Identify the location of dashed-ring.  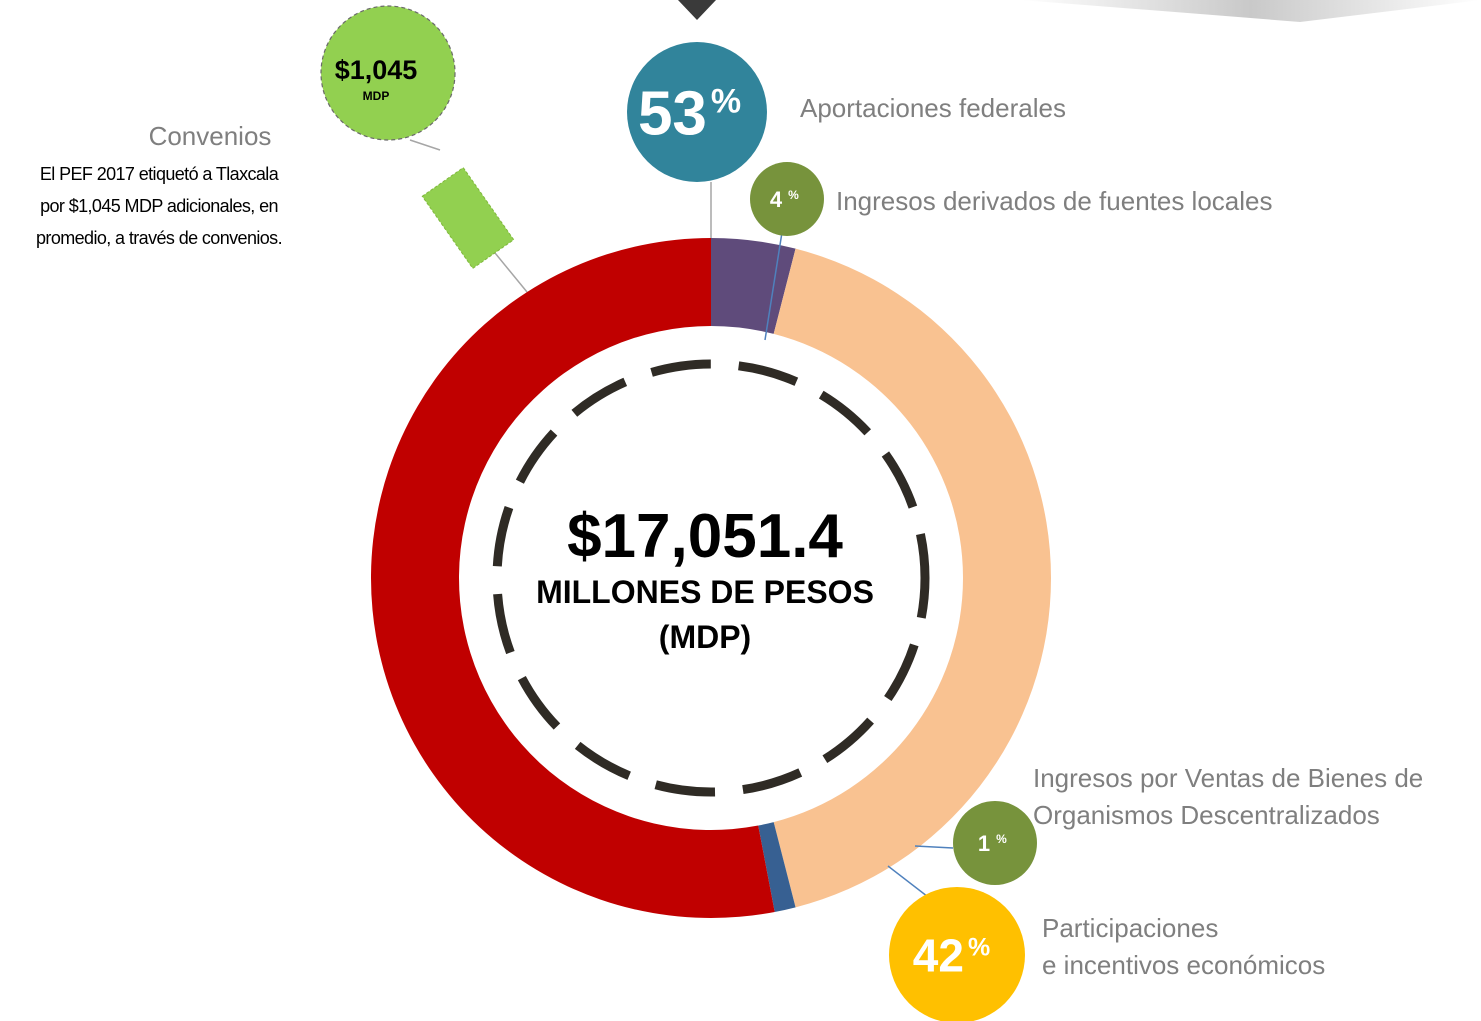
(711, 578).